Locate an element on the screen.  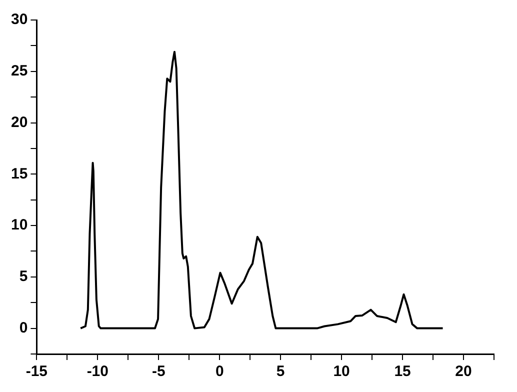
y-tick-label: 5 is located at coordinates (23, 277).